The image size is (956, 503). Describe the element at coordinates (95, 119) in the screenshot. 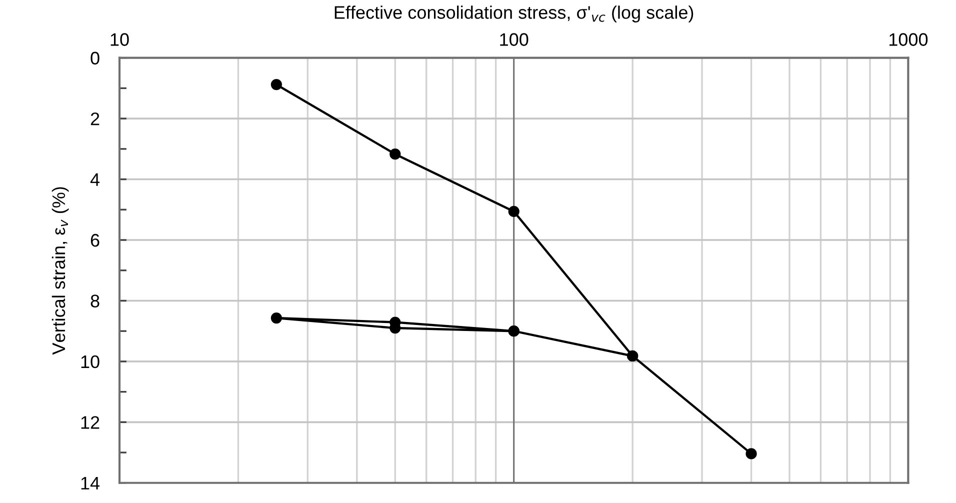

I see `y-tick-label: 2` at that location.